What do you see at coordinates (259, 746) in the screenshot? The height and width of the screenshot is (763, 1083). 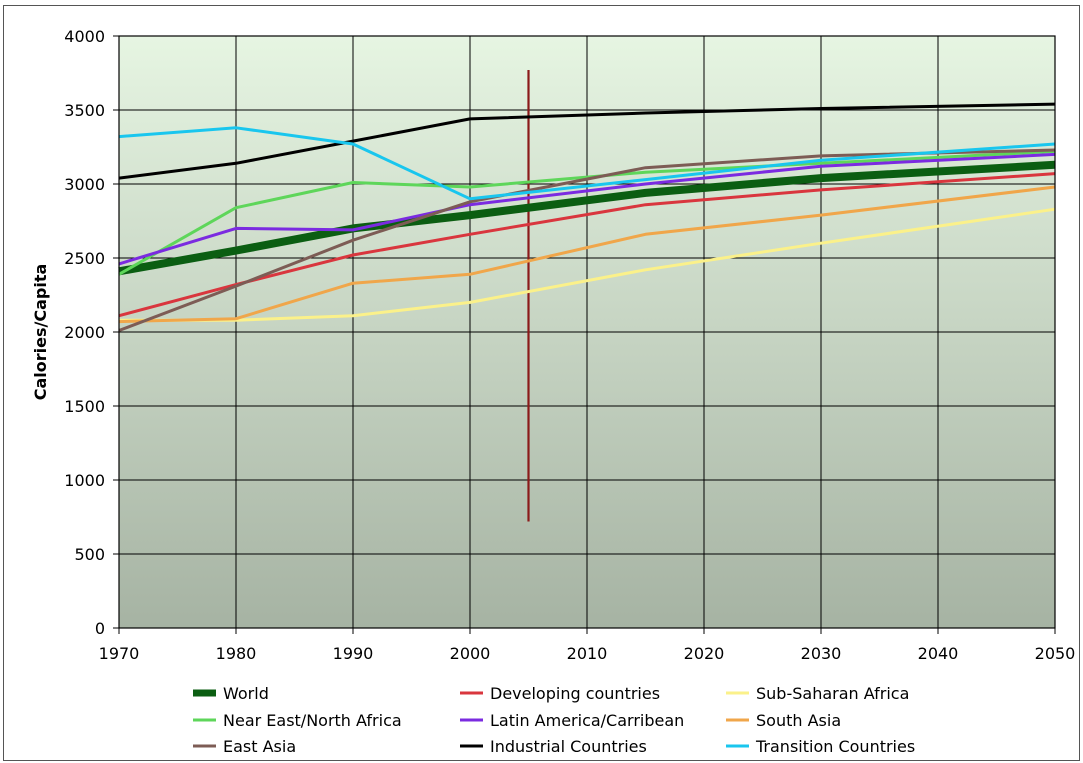 I see `legend-label: East Asia` at bounding box center [259, 746].